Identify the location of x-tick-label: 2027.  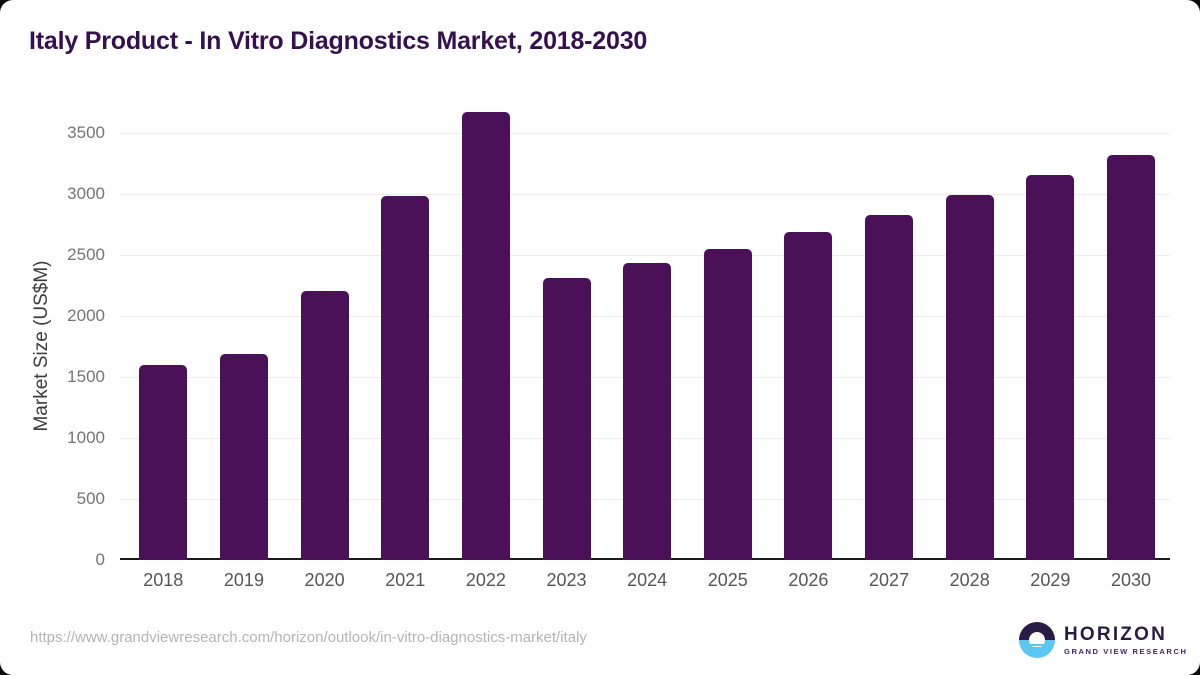
(889, 580).